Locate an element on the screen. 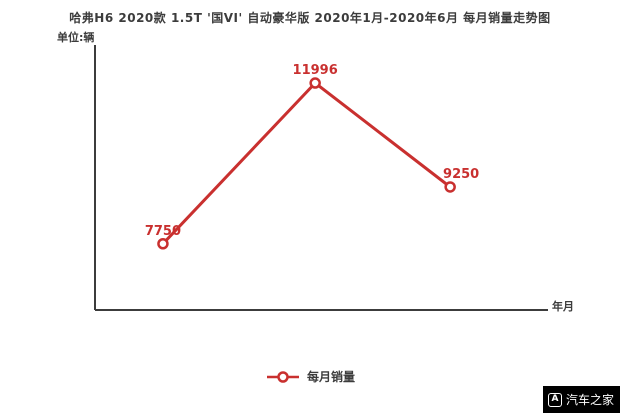 This screenshot has height=413, width=620. autohome-logo-icon: A is located at coordinates (554, 399).